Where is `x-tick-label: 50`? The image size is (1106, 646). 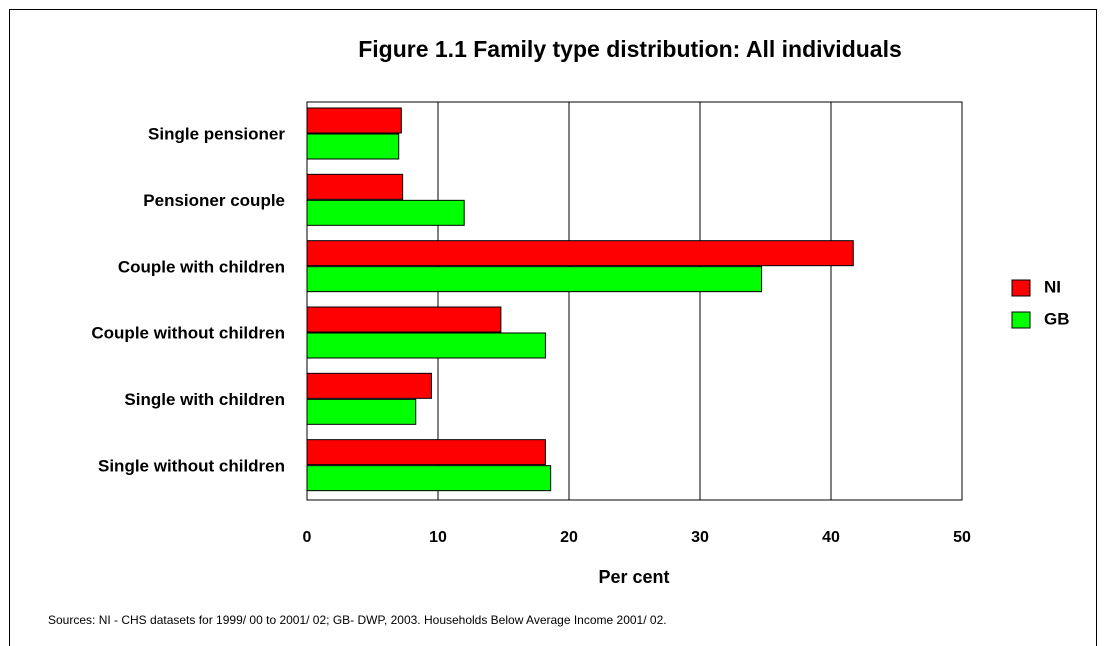
x-tick-label: 50 is located at coordinates (962, 537).